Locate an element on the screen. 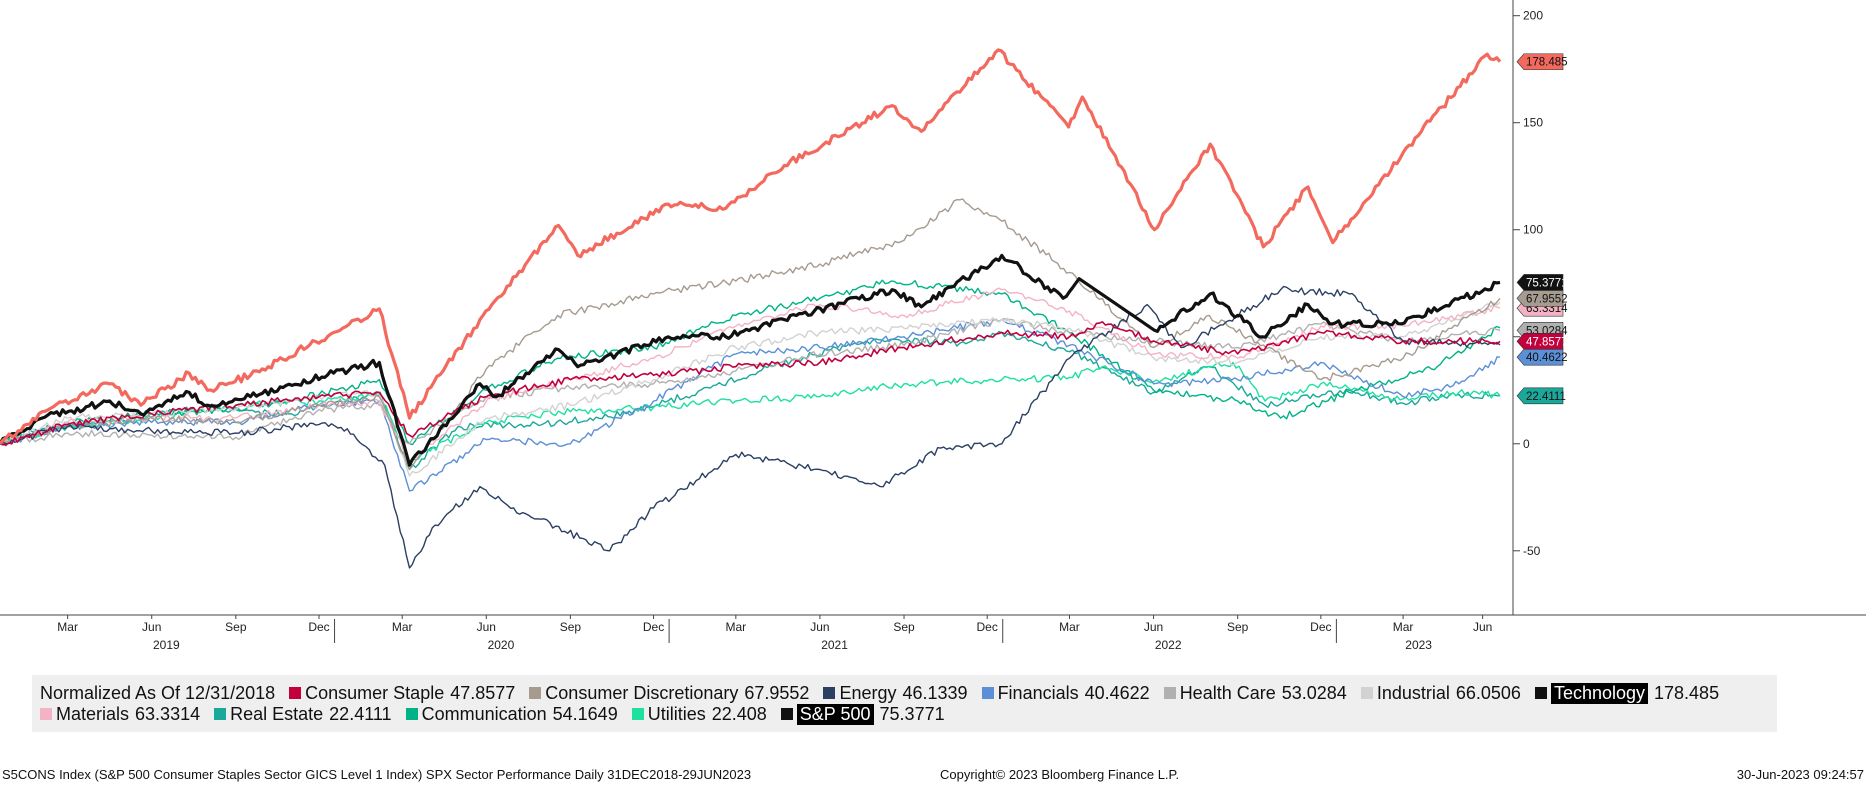 This screenshot has width=1866, height=790. last-value-tag-text: 47.8577 is located at coordinates (1547, 342).